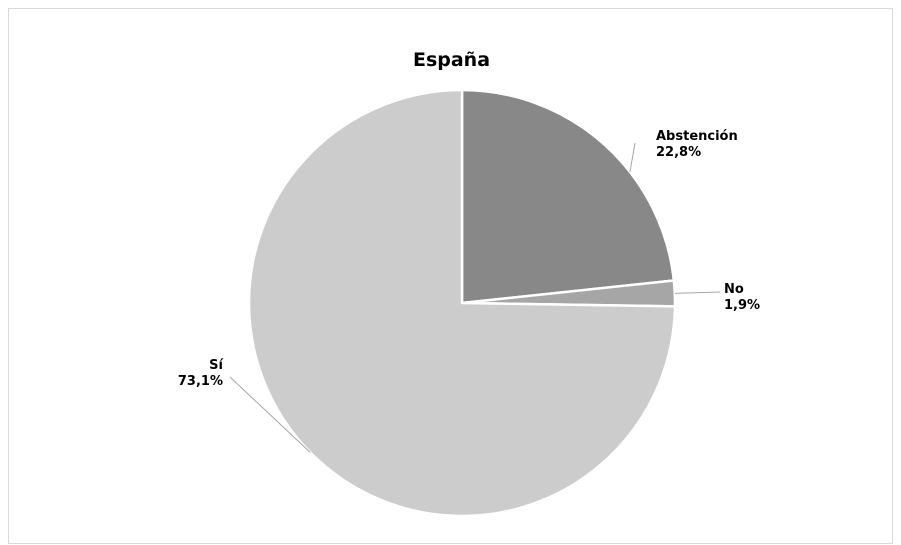 This screenshot has width=901, height=545. Describe the element at coordinates (678, 152) in the screenshot. I see `data-label-value: 22,8%` at that location.